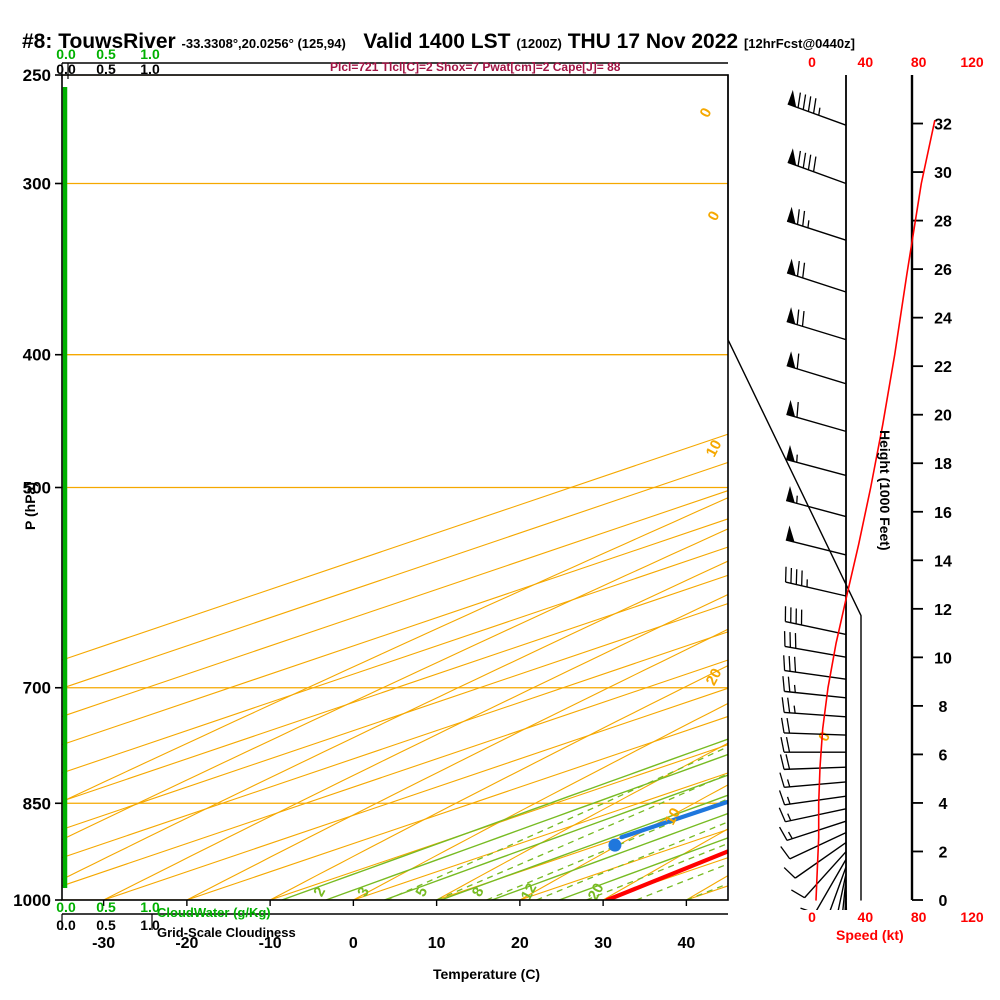  I want to click on height-axis-tick-label: 8, so click(943, 707).